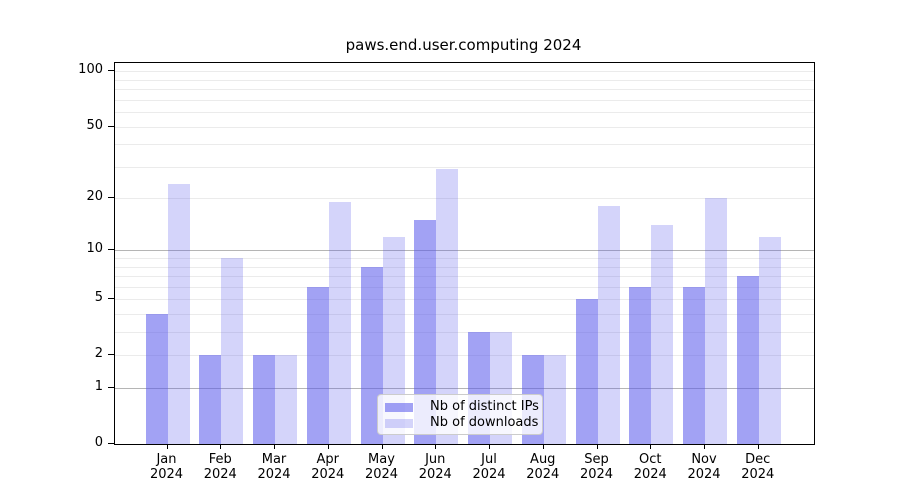 Image resolution: width=900 pixels, height=500 pixels. What do you see at coordinates (436, 446) in the screenshot?
I see `x-tick-mark-jun` at bounding box center [436, 446].